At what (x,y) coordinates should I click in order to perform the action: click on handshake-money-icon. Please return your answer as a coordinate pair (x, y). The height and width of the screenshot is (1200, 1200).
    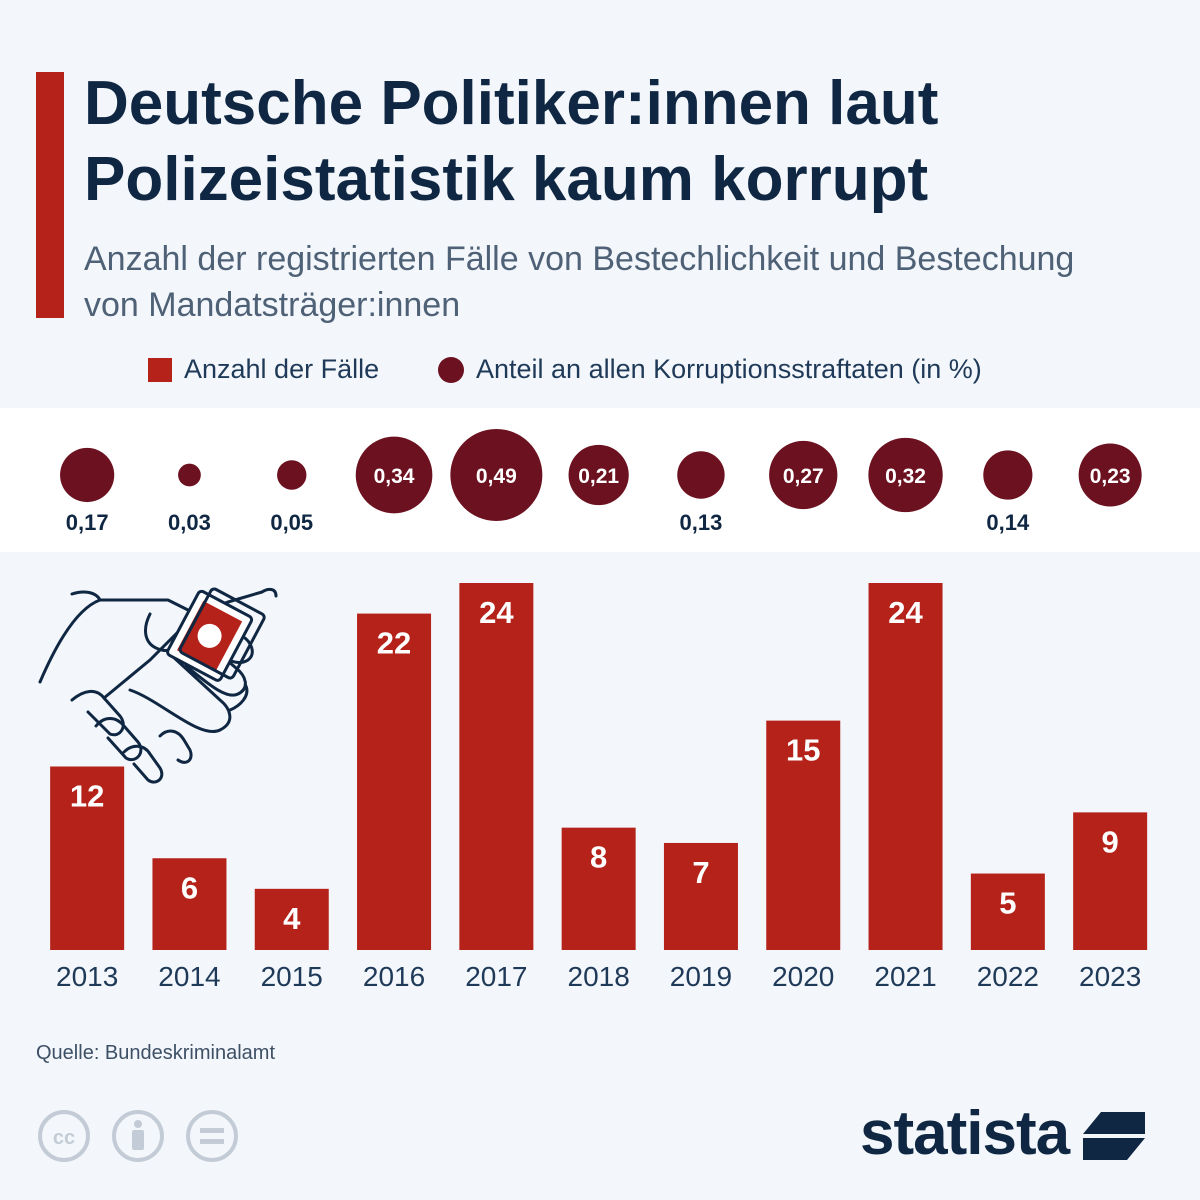
    Looking at the image, I should click on (158, 685).